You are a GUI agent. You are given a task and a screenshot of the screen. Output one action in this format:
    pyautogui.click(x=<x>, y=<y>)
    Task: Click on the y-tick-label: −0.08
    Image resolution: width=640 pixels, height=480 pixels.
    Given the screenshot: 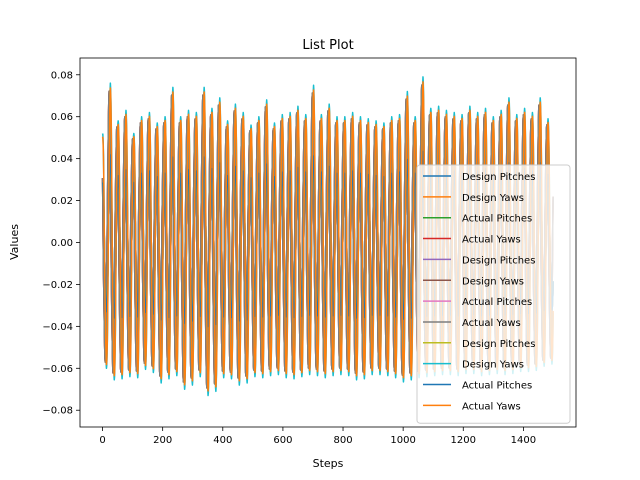 What is the action you would take?
    pyautogui.click(x=57, y=411)
    